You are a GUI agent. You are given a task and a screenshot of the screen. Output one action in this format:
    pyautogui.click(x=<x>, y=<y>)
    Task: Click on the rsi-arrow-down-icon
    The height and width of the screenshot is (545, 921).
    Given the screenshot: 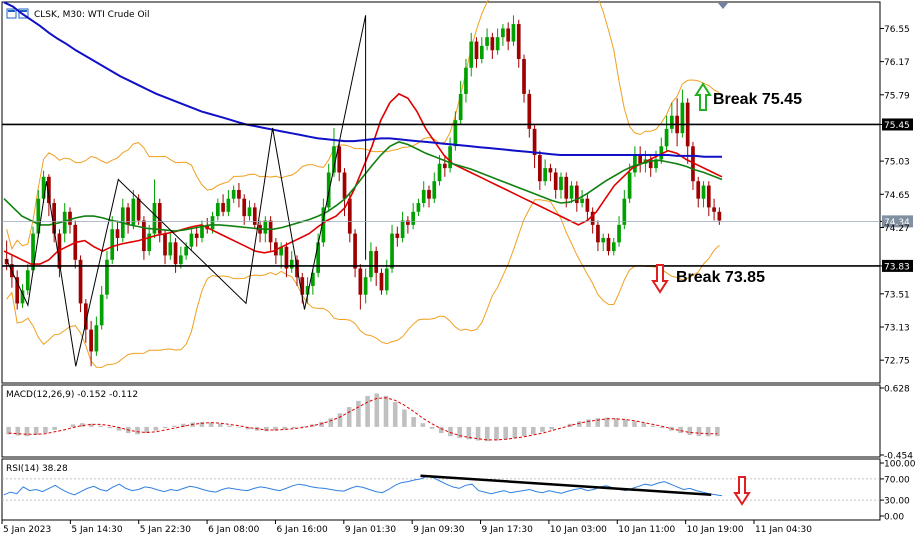 What is the action you would take?
    pyautogui.click(x=742, y=491)
    